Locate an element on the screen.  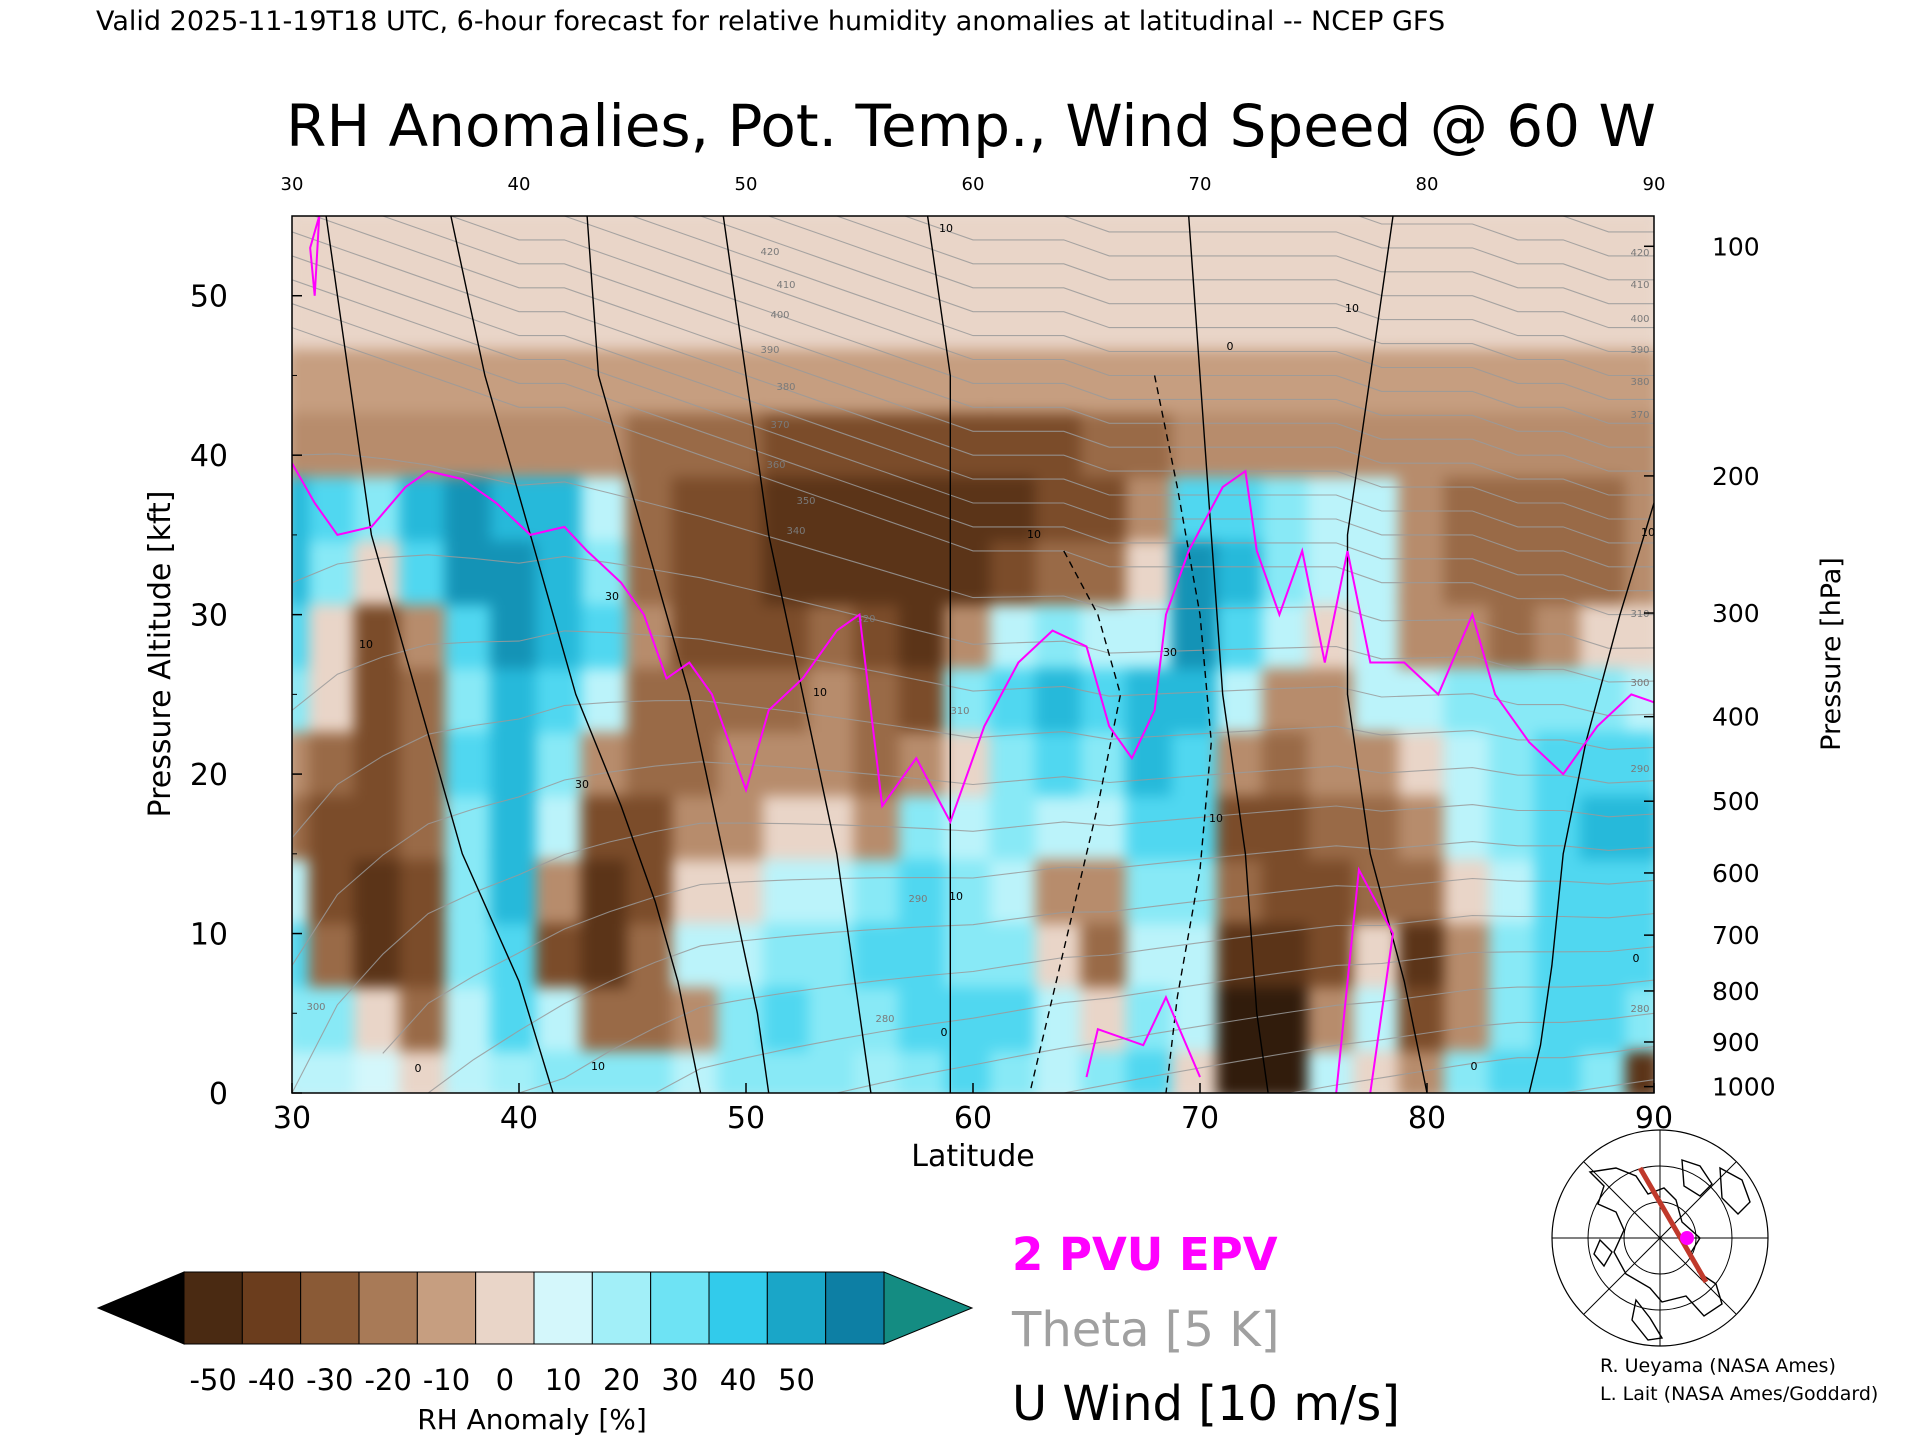
y-tick-label: 40 is located at coordinates (209, 456).